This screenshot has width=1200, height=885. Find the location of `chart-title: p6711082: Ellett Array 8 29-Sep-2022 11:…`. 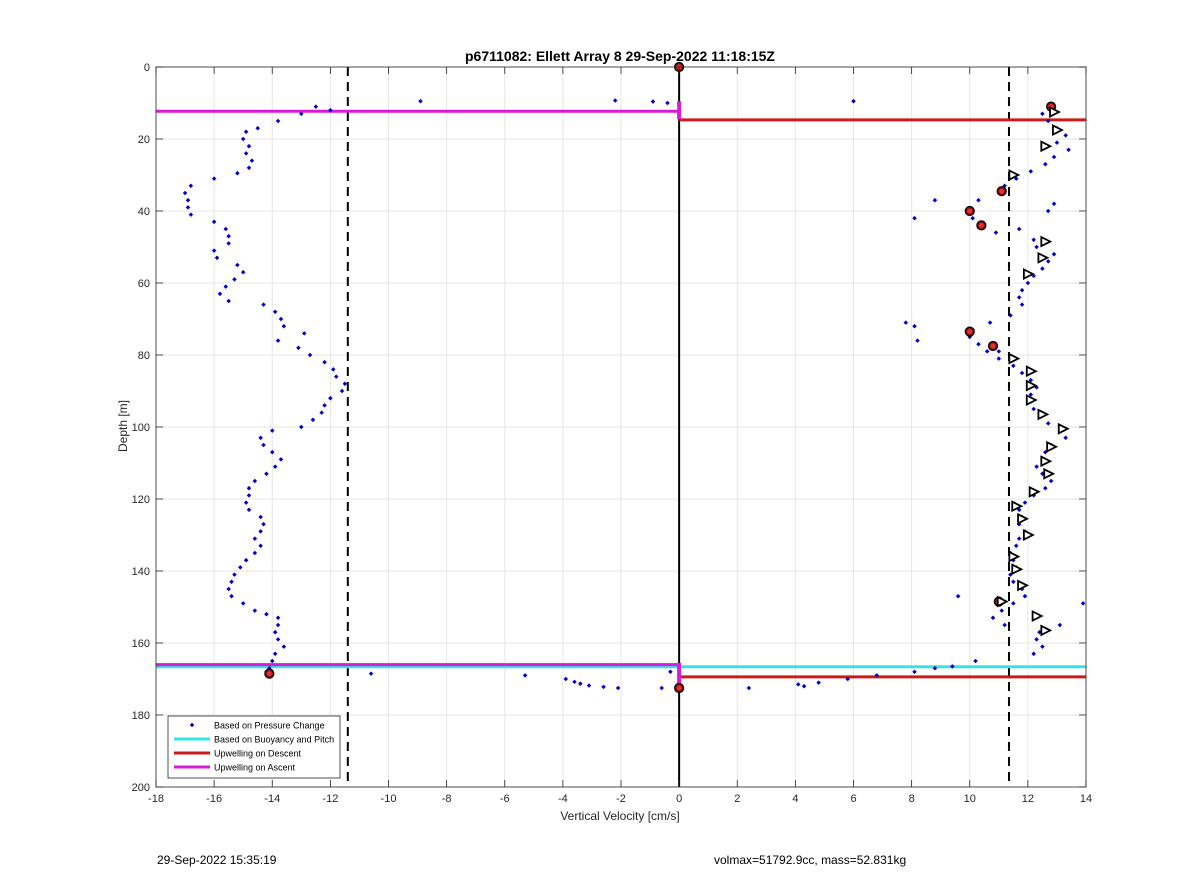

chart-title: p6711082: Ellett Array 8 29-Sep-2022 11:… is located at coordinates (620, 56).